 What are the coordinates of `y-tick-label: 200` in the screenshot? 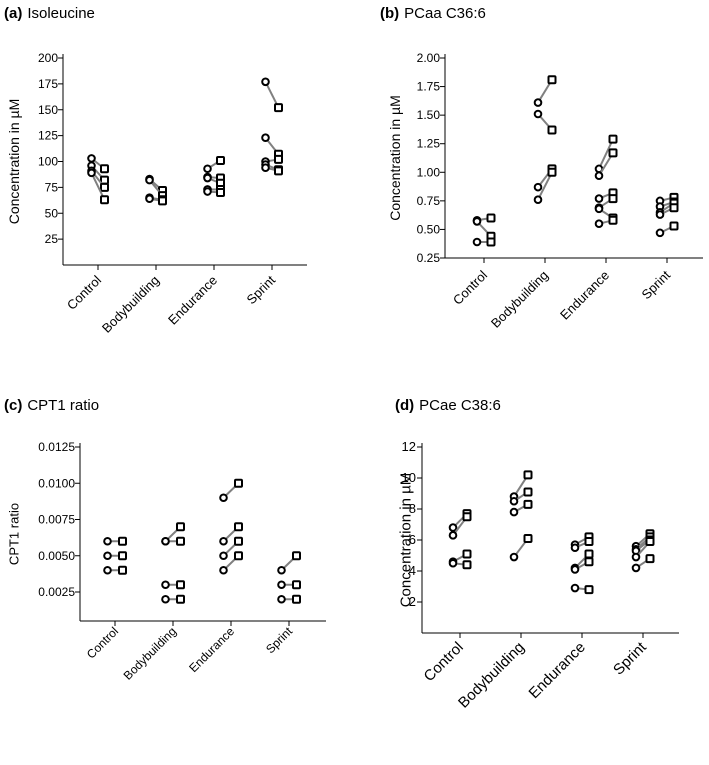 It's located at (48, 58).